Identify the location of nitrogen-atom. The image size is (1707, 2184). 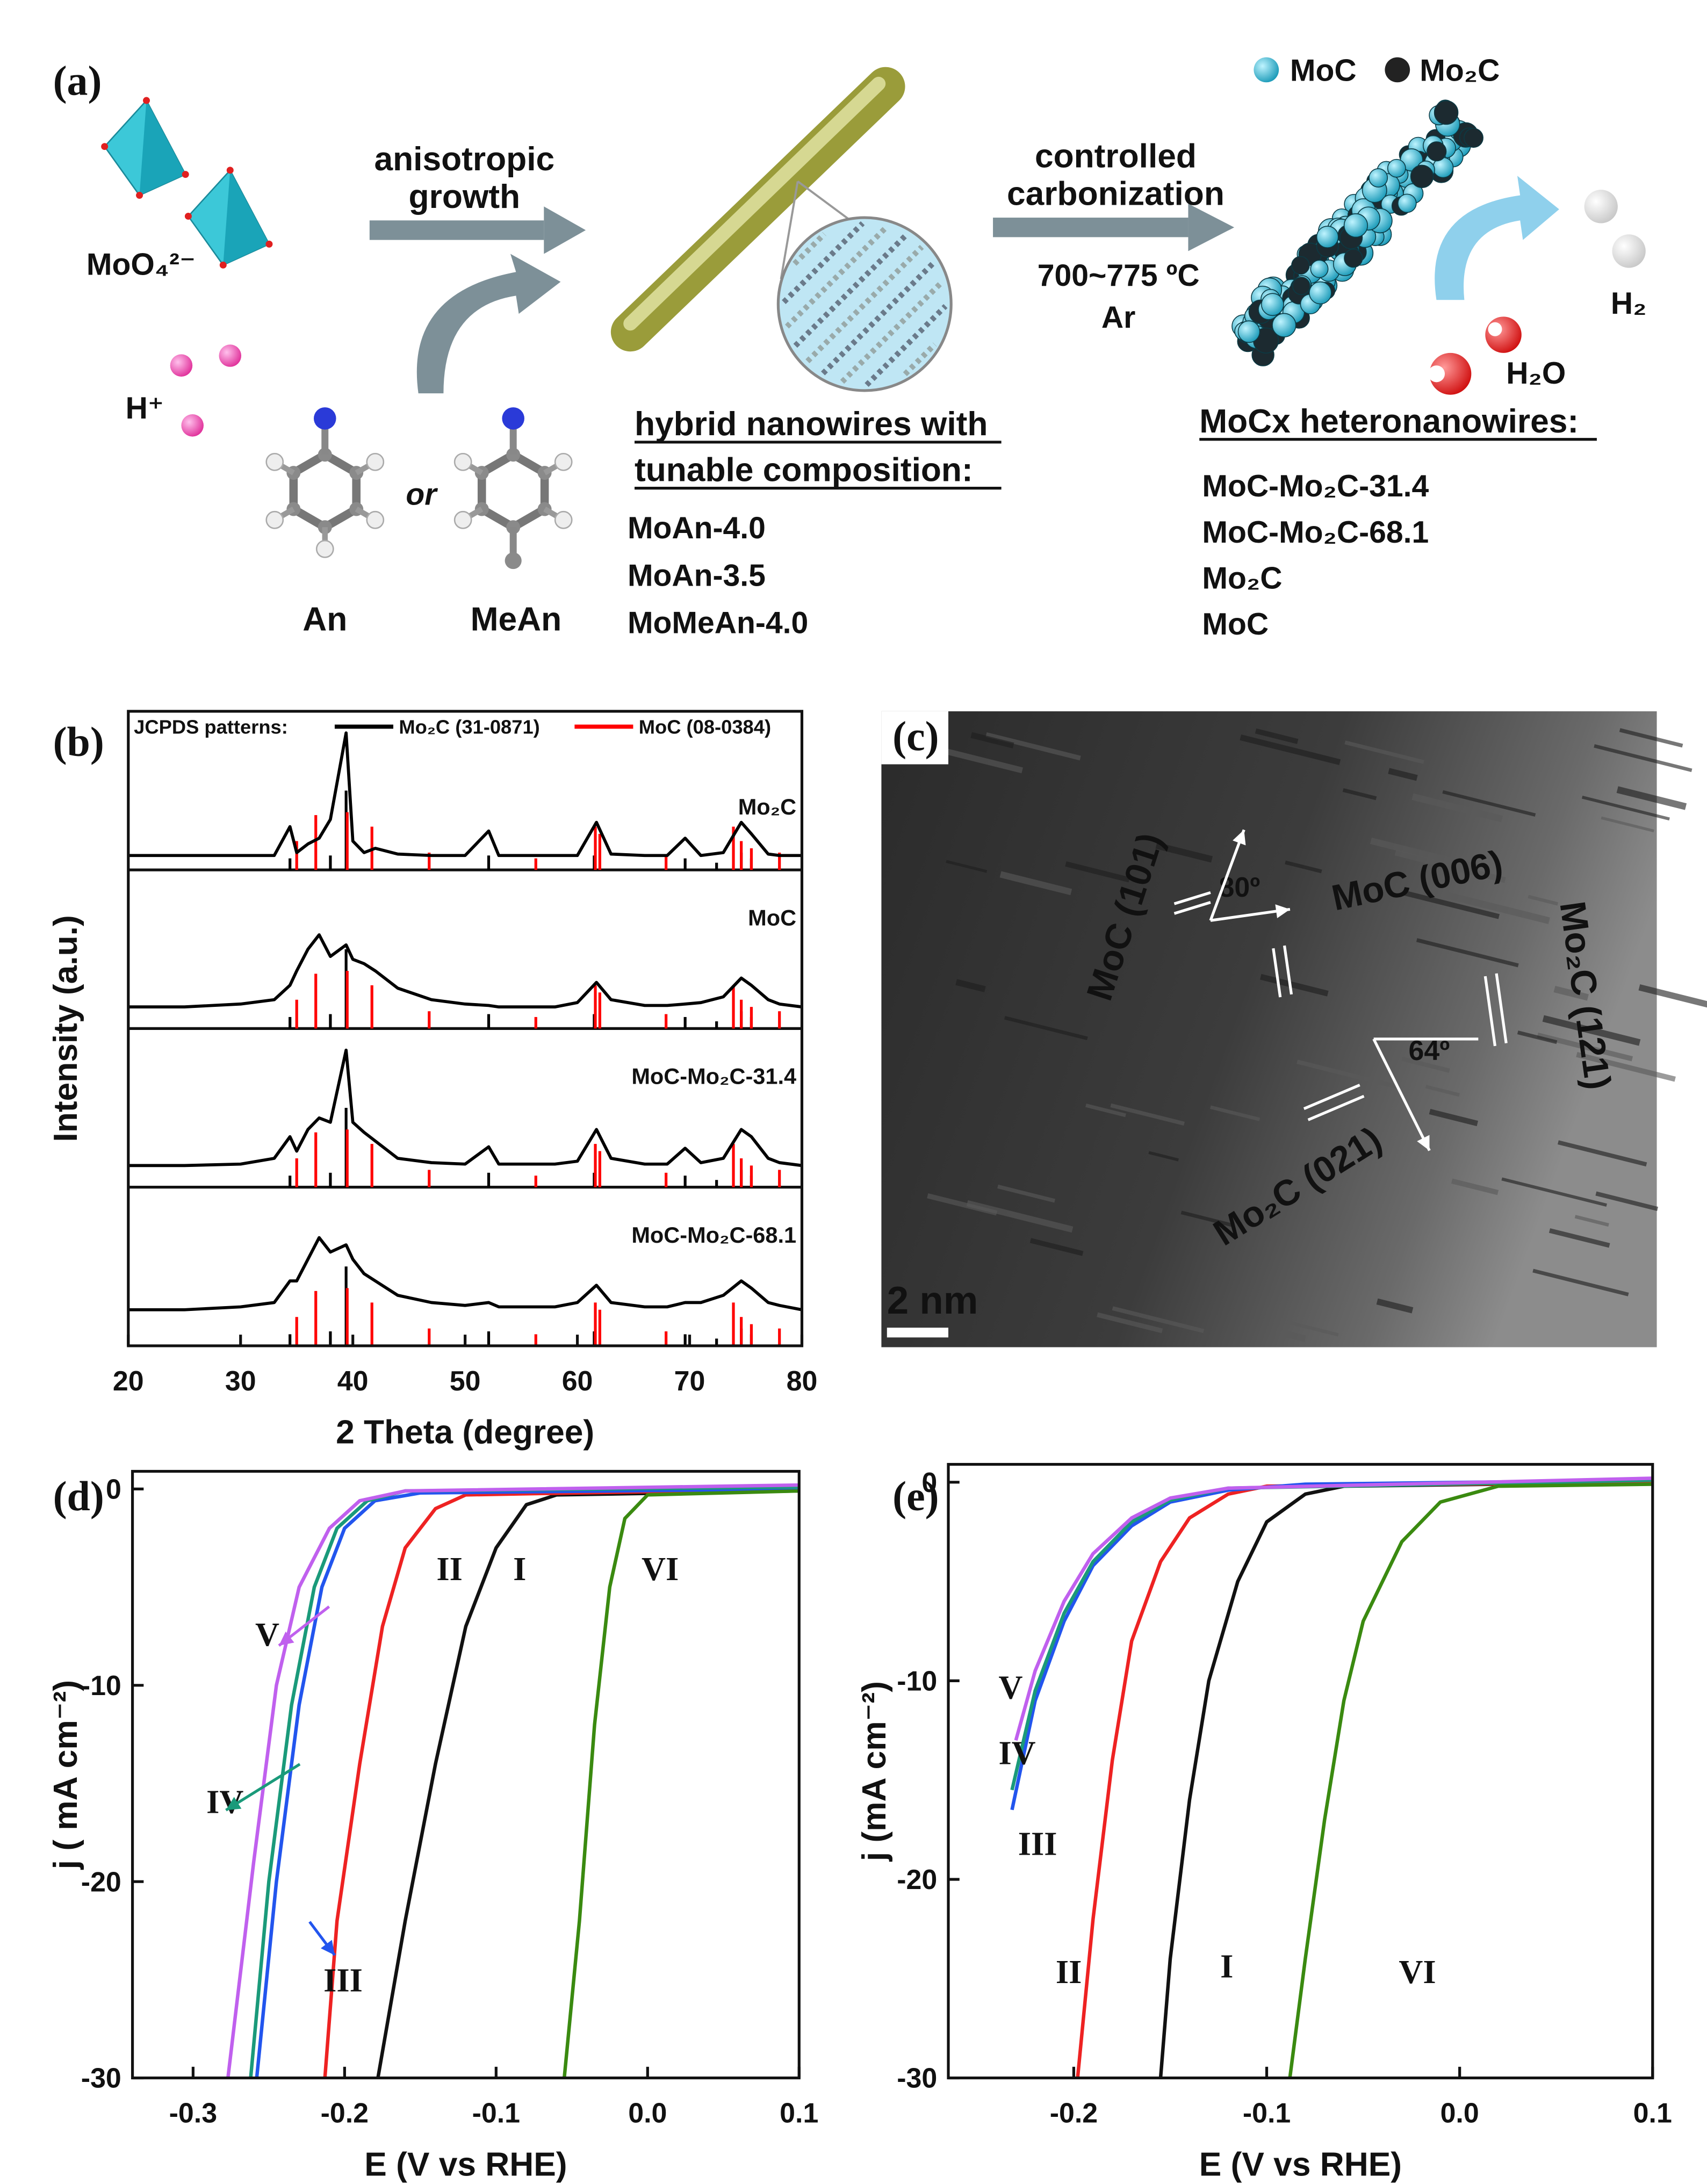
(325, 419).